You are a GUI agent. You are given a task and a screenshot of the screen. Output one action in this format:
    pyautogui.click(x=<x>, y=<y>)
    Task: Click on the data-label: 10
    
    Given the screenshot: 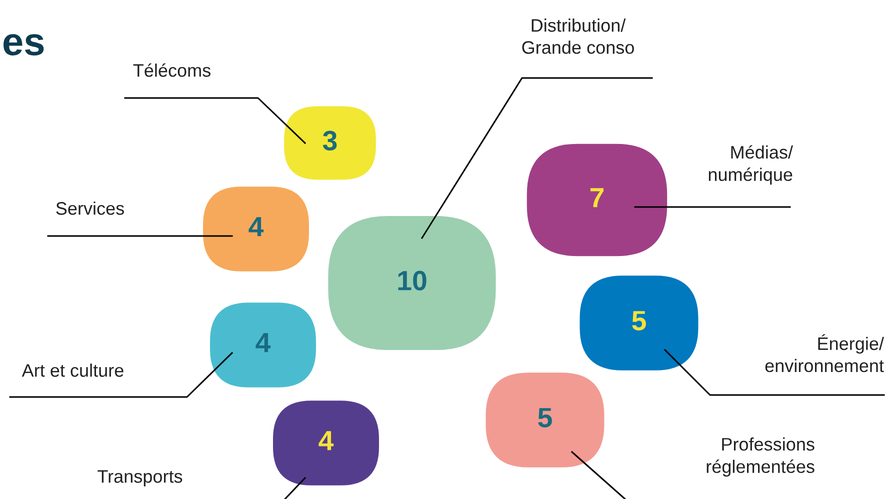 What is the action you would take?
    pyautogui.click(x=412, y=280)
    